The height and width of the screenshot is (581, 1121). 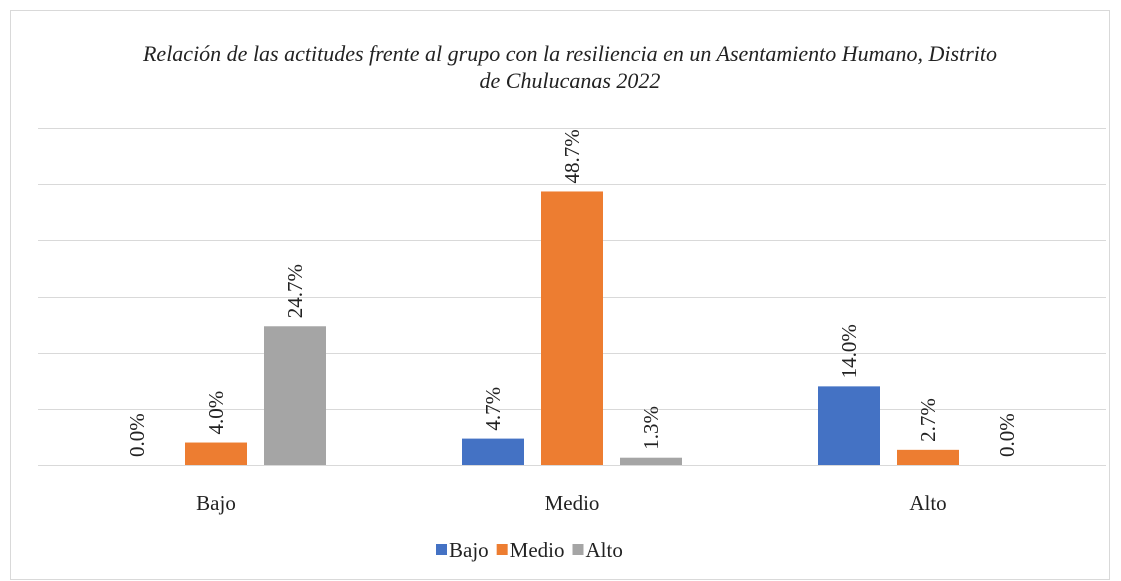 What do you see at coordinates (928, 420) in the screenshot?
I see `data-label: 2.7%` at bounding box center [928, 420].